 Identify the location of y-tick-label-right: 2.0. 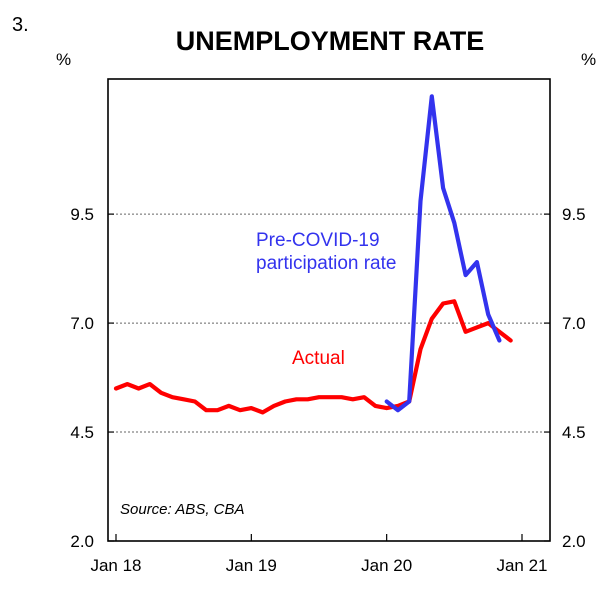
(574, 541).